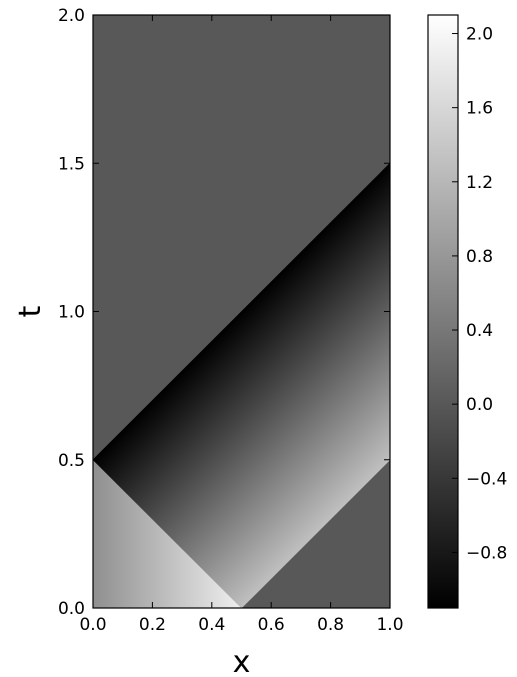 The width and height of the screenshot is (517, 677). I want to click on x-tick-label: 0.4, so click(211, 625).